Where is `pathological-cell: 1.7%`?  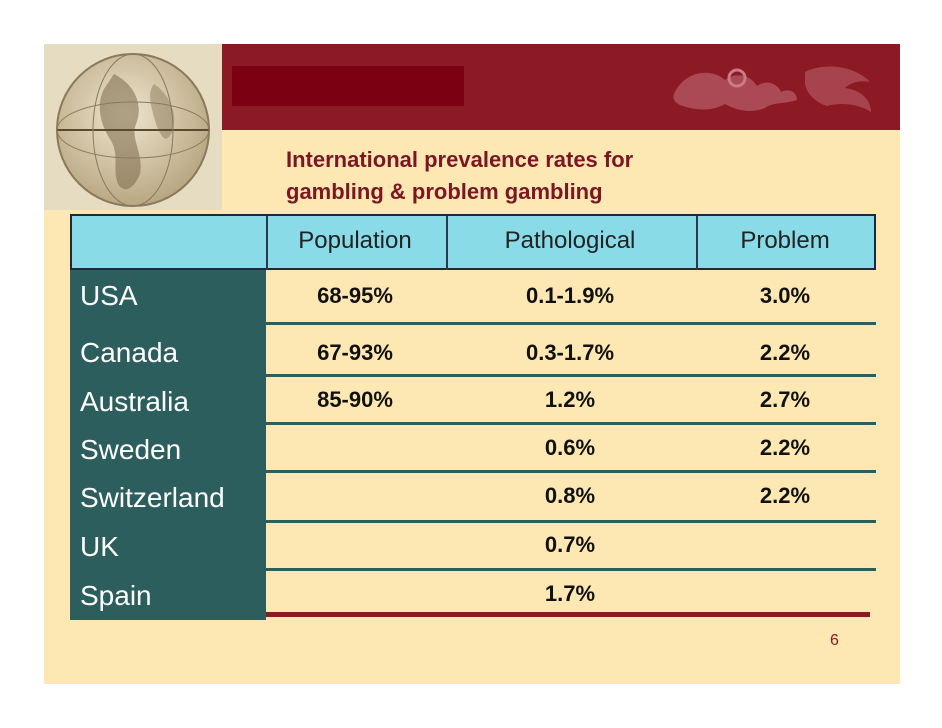 pathological-cell: 1.7% is located at coordinates (570, 593).